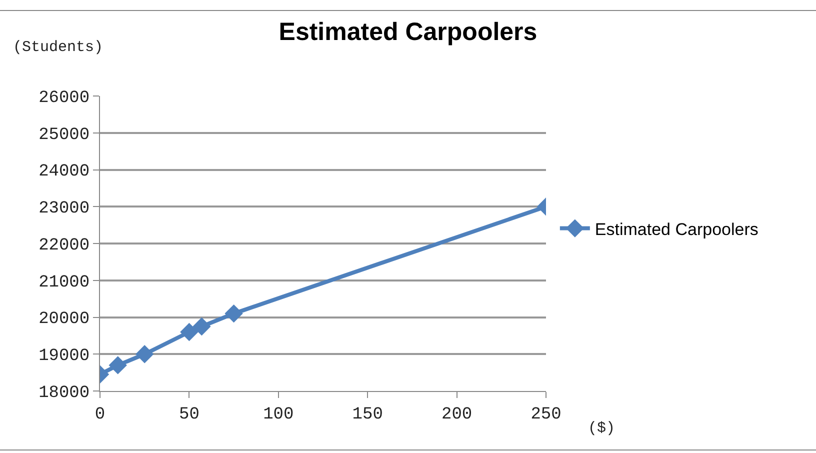 The height and width of the screenshot is (453, 816). Describe the element at coordinates (189, 414) in the screenshot. I see `x-tick-label: 50` at that location.